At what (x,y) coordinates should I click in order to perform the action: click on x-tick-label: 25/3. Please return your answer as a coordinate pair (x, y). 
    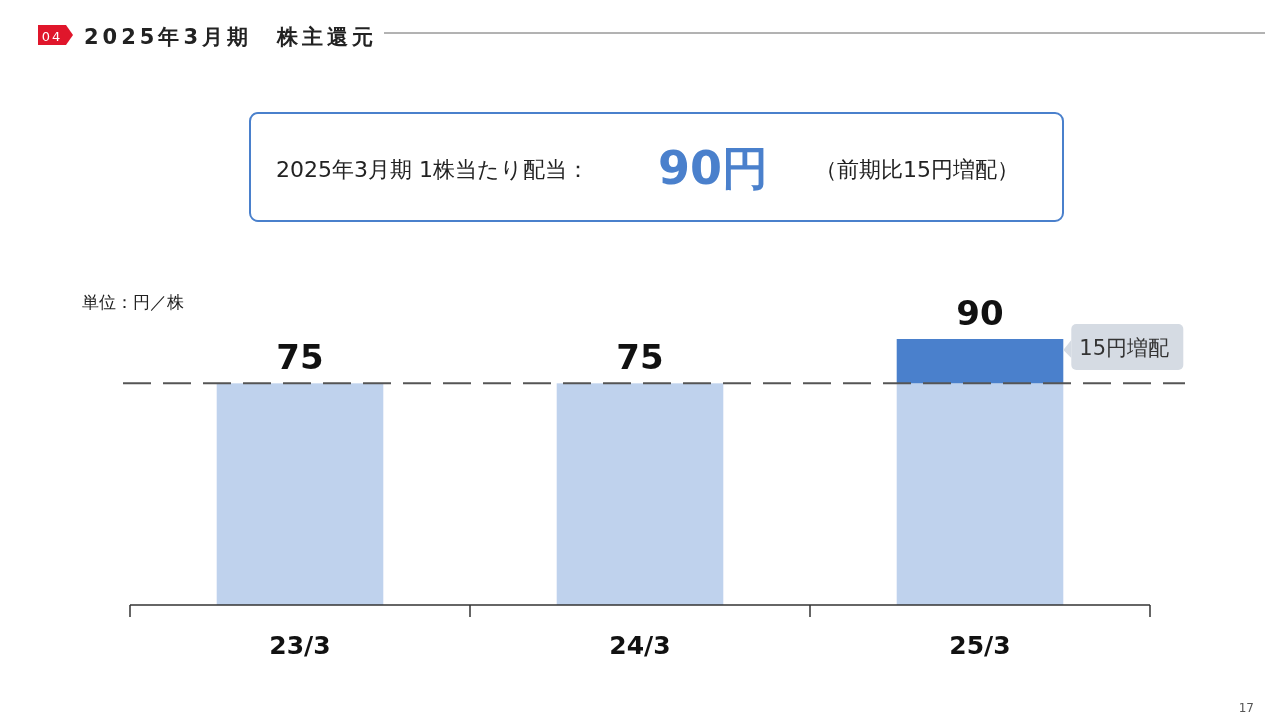
    Looking at the image, I should click on (980, 645).